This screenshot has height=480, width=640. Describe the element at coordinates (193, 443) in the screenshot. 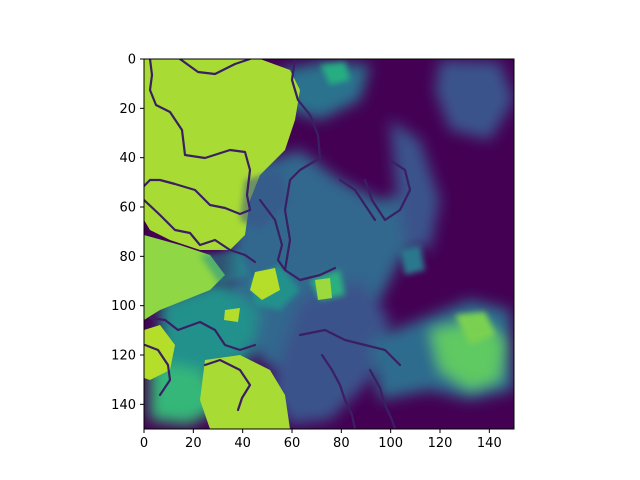

I see `x-tick-label: 20` at that location.